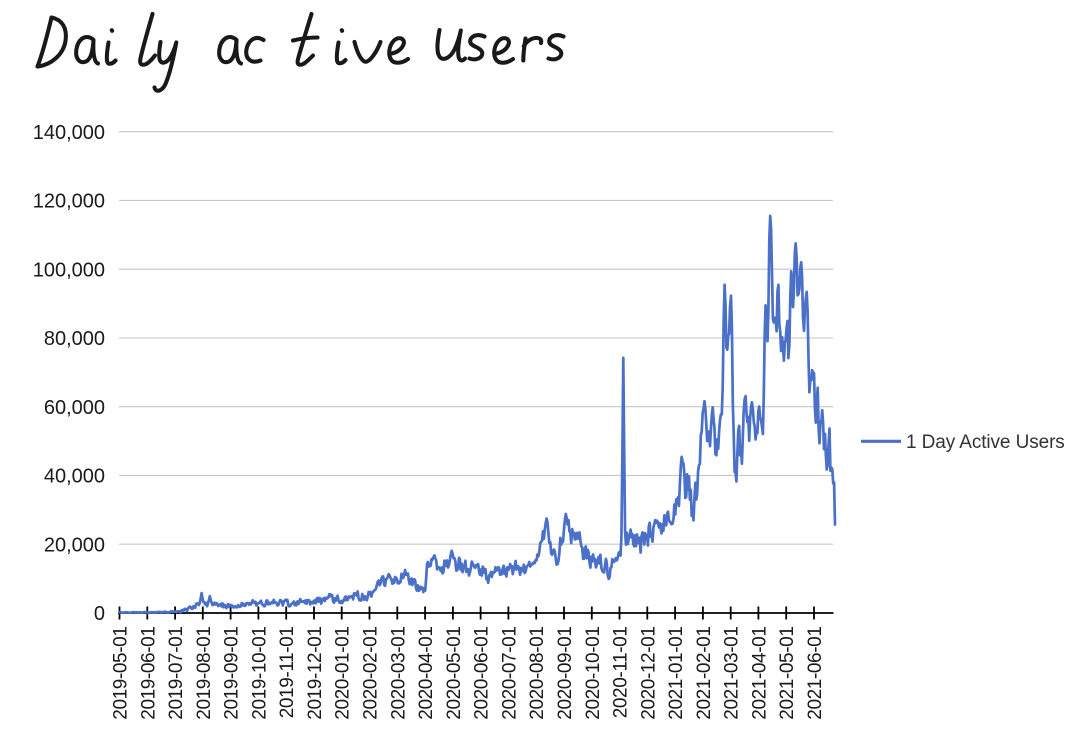 Image resolution: width=1080 pixels, height=734 pixels. I want to click on svg-text: 2019-11-01, so click(287, 673).